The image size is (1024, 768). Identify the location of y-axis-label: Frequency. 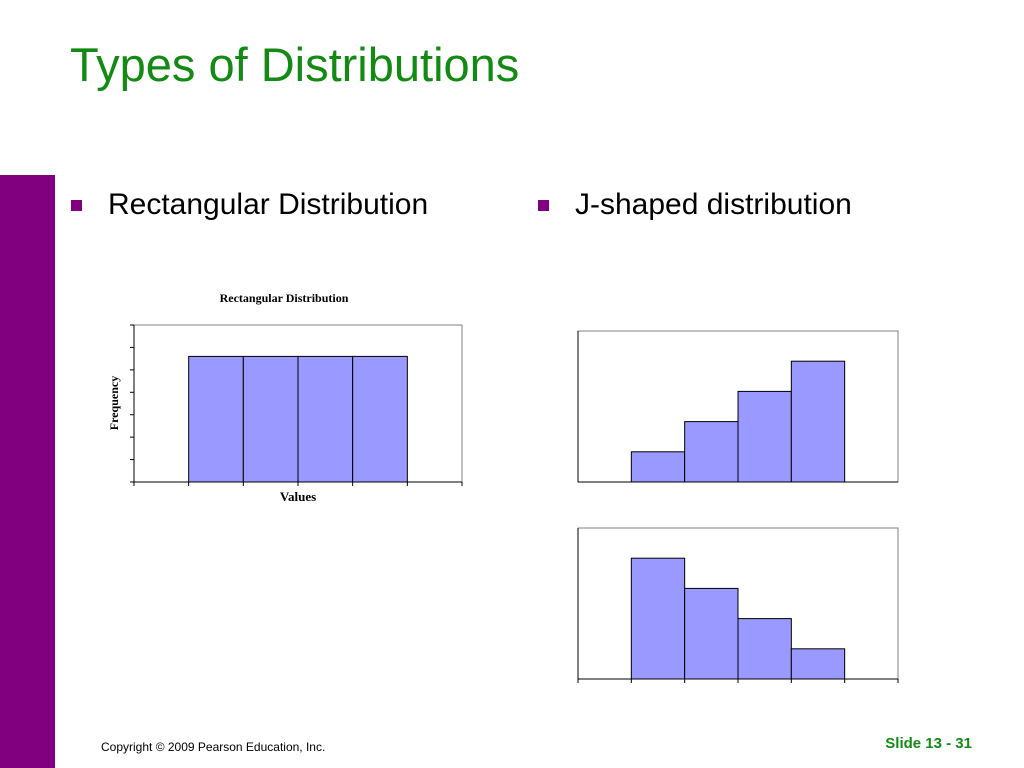
(114, 403).